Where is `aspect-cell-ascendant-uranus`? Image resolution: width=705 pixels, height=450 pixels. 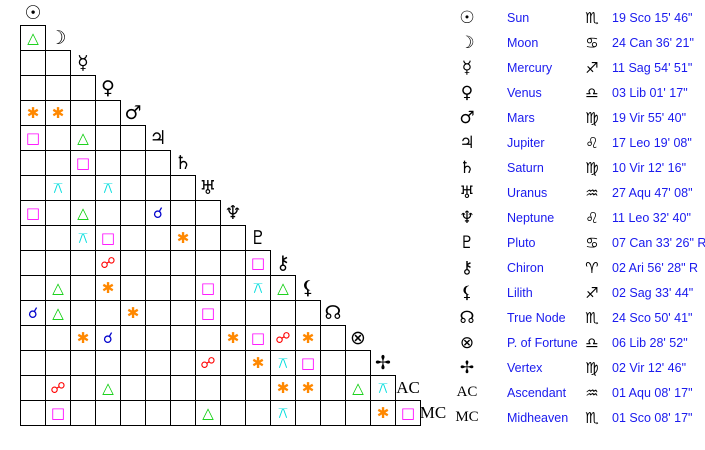
aspect-cell-ascendant-uranus is located at coordinates (208, 388).